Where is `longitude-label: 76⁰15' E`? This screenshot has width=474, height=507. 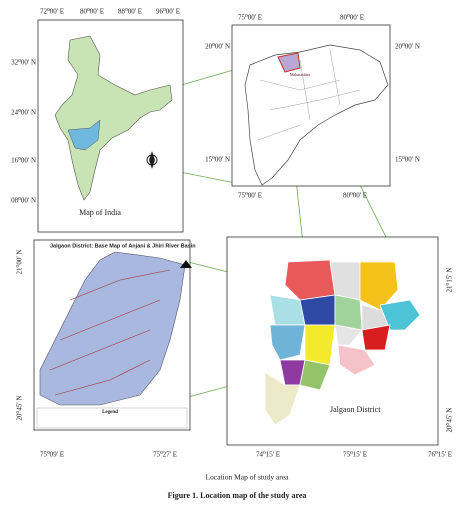
longitude-label: 76⁰15' E is located at coordinates (440, 455).